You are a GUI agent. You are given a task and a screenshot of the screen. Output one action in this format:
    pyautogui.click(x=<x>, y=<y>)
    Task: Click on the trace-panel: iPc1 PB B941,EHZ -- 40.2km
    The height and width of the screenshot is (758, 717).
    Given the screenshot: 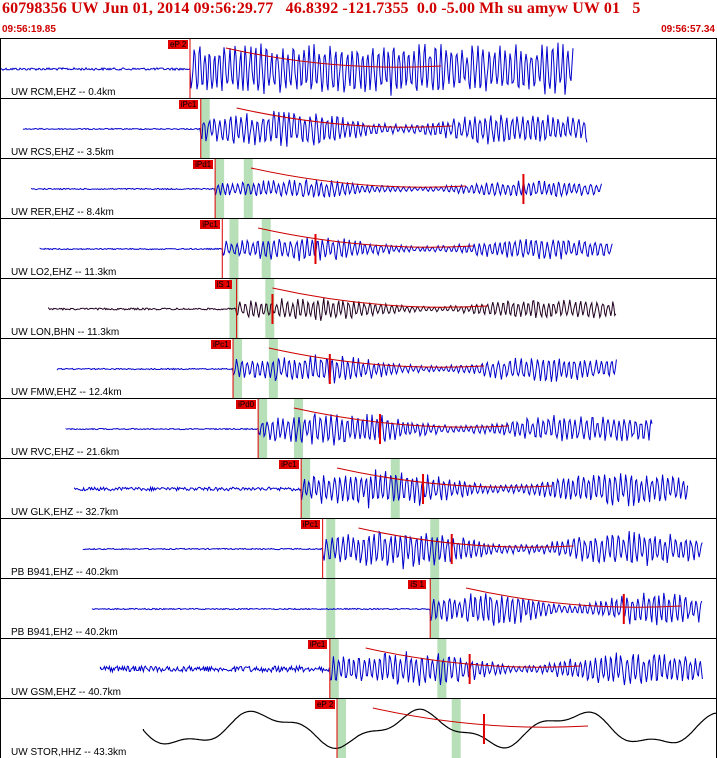 What is the action you would take?
    pyautogui.click(x=358, y=548)
    